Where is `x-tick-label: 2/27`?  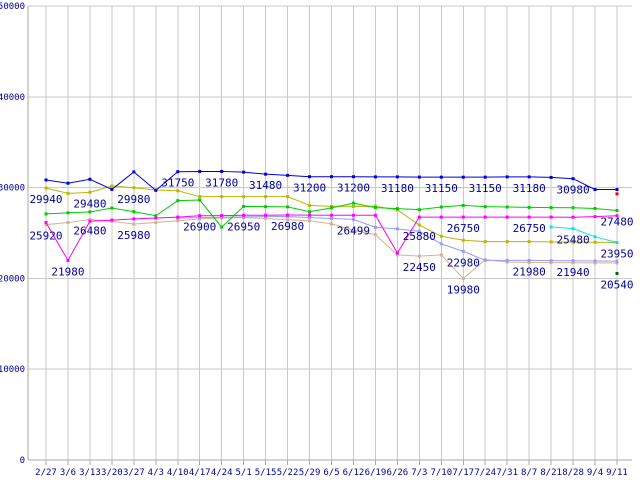
x-tick-label: 2/27 is located at coordinates (46, 473).